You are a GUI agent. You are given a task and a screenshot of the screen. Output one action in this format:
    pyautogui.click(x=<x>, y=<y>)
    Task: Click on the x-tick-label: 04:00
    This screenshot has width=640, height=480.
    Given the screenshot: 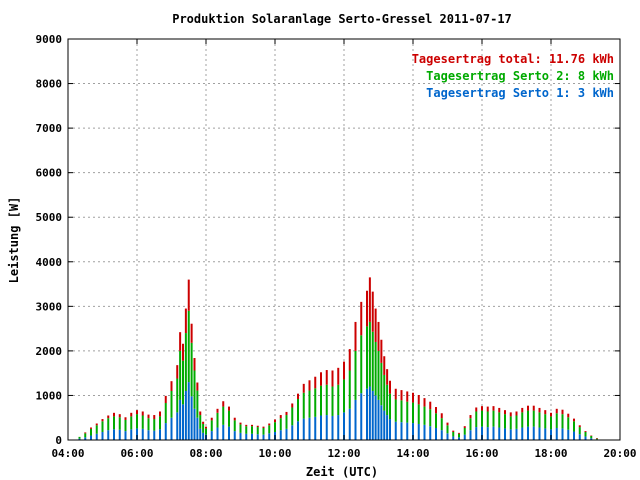 What is the action you would take?
    pyautogui.click(x=67, y=453)
    